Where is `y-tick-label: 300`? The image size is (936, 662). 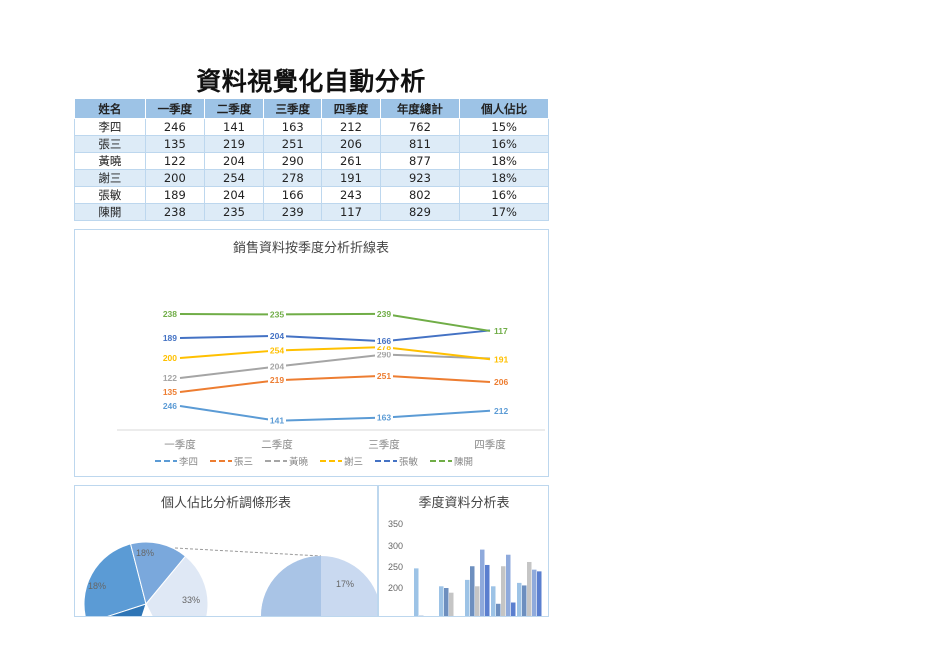
y-tick-label: 300 is located at coordinates (395, 546).